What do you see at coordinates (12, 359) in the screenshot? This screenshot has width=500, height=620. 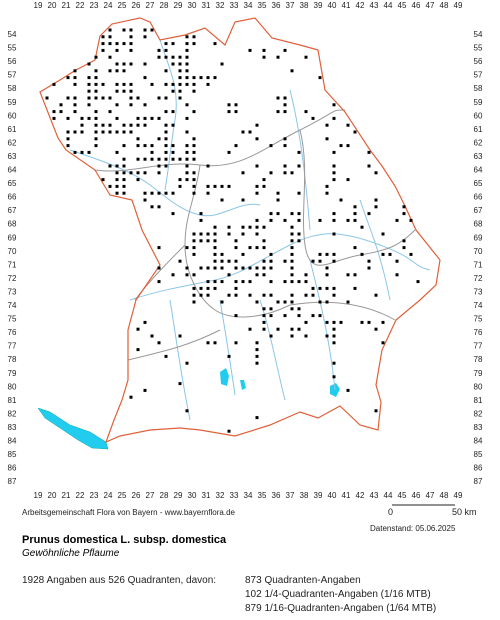 I see `row-label: 78` at bounding box center [12, 359].